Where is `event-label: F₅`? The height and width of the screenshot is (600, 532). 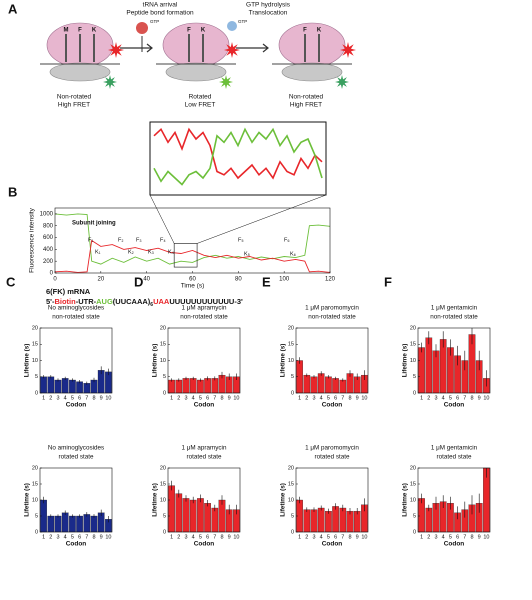
event-label: F₅ is located at coordinates (241, 240).